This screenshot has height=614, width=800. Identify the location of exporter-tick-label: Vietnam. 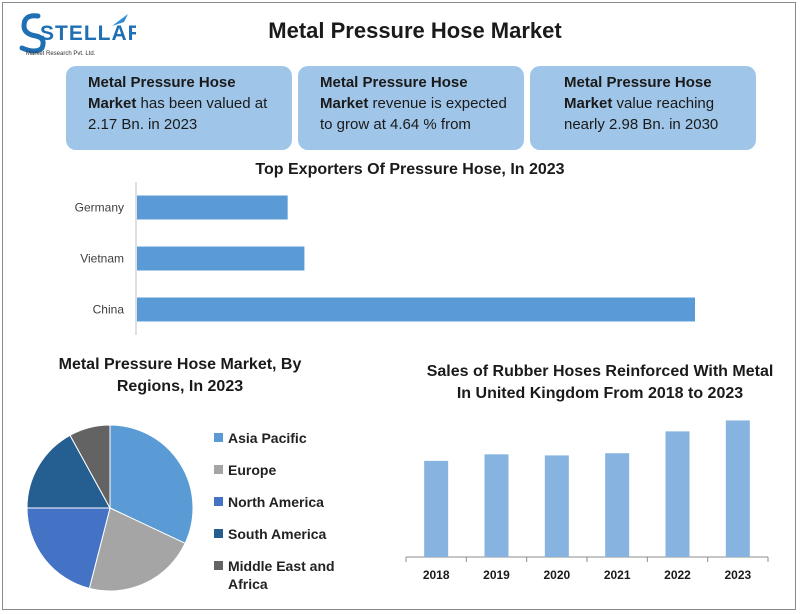
(102, 259).